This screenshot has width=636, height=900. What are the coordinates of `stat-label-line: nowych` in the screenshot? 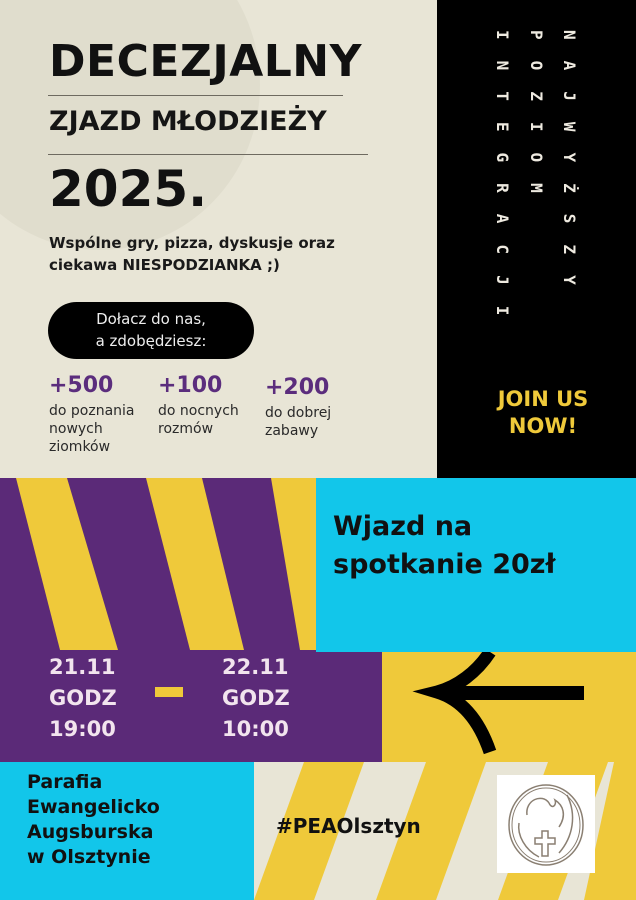 It's located at (76, 429).